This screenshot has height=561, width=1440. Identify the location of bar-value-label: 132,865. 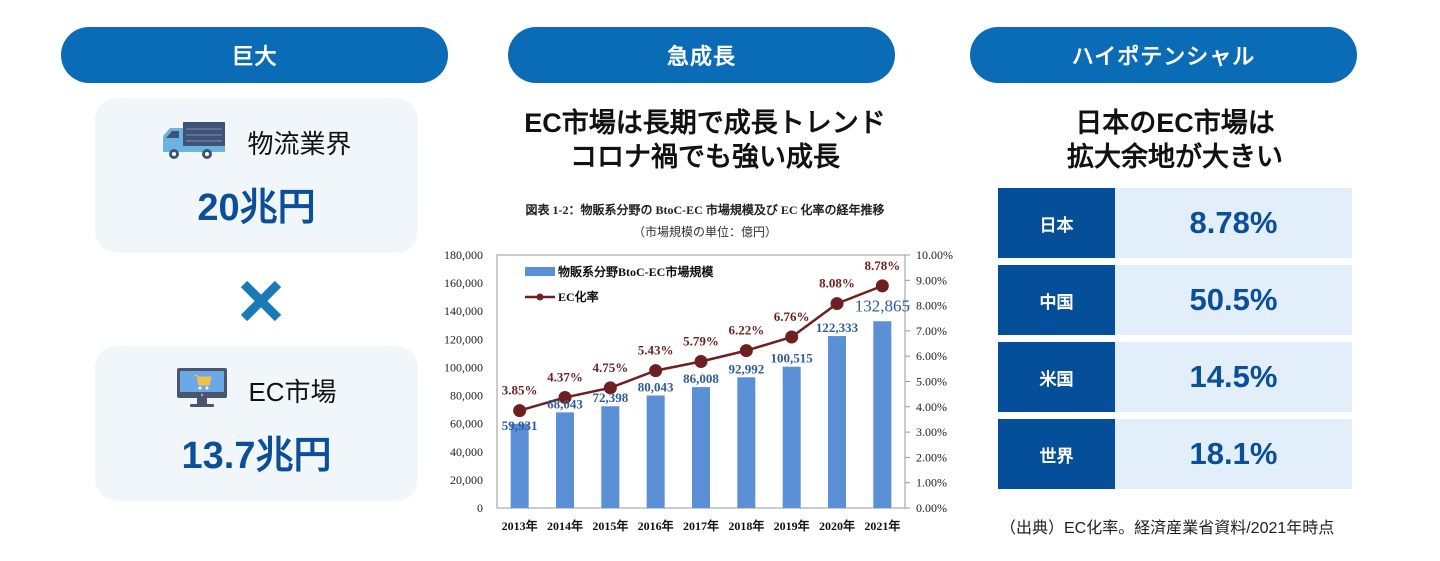
(882, 305).